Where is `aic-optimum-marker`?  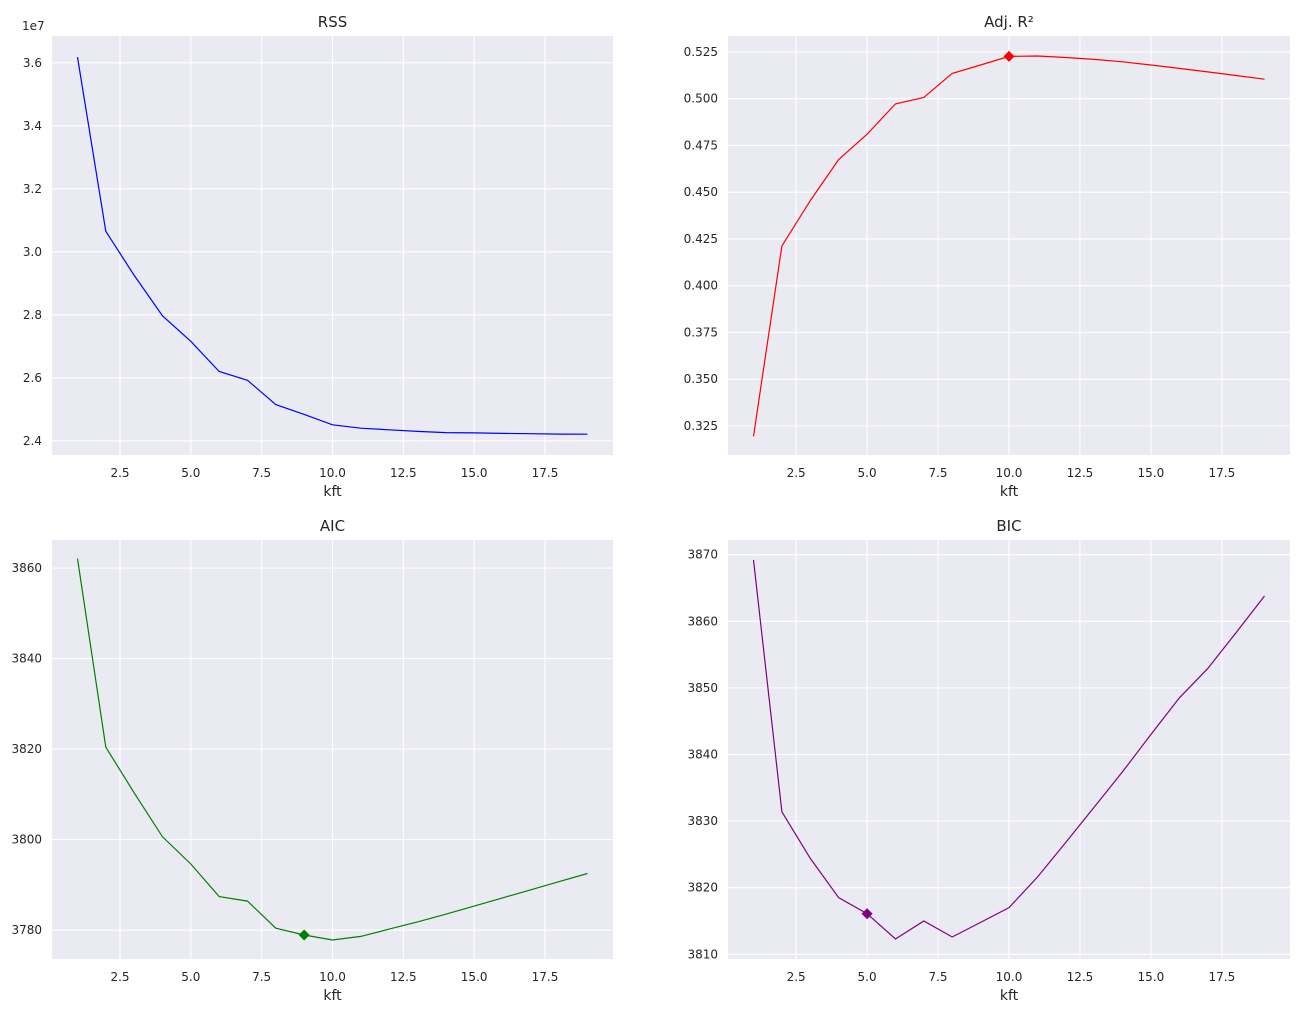 aic-optimum-marker is located at coordinates (304, 935).